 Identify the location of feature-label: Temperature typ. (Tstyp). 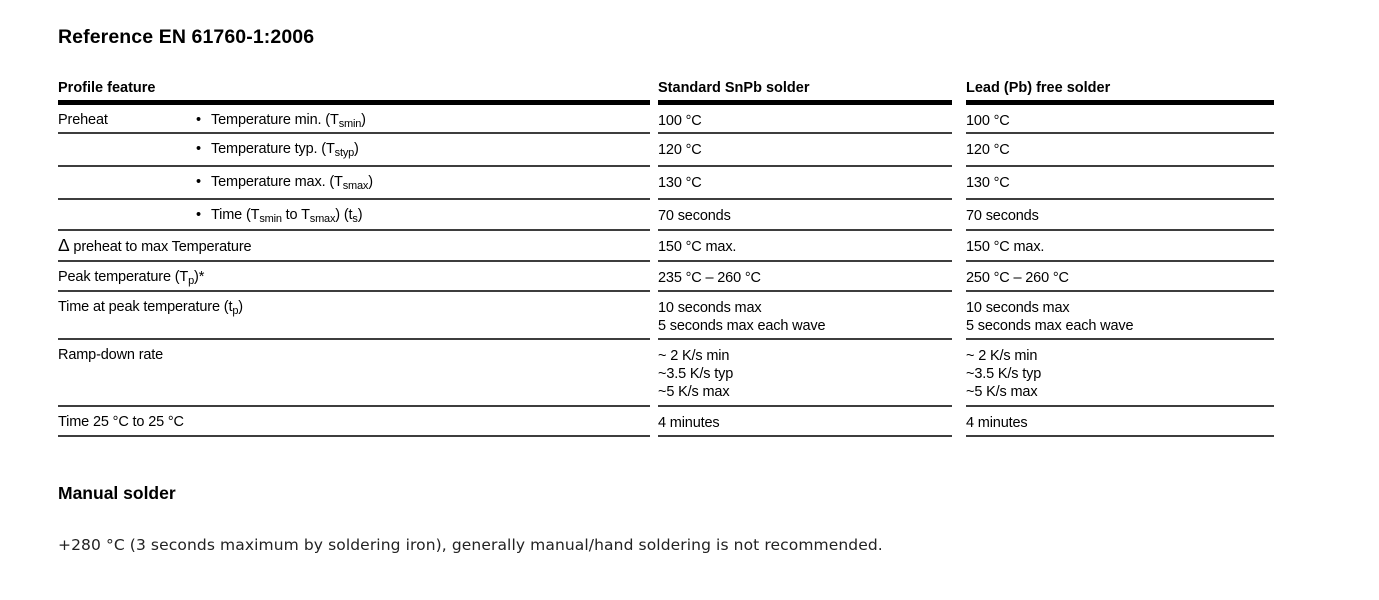
(430, 153).